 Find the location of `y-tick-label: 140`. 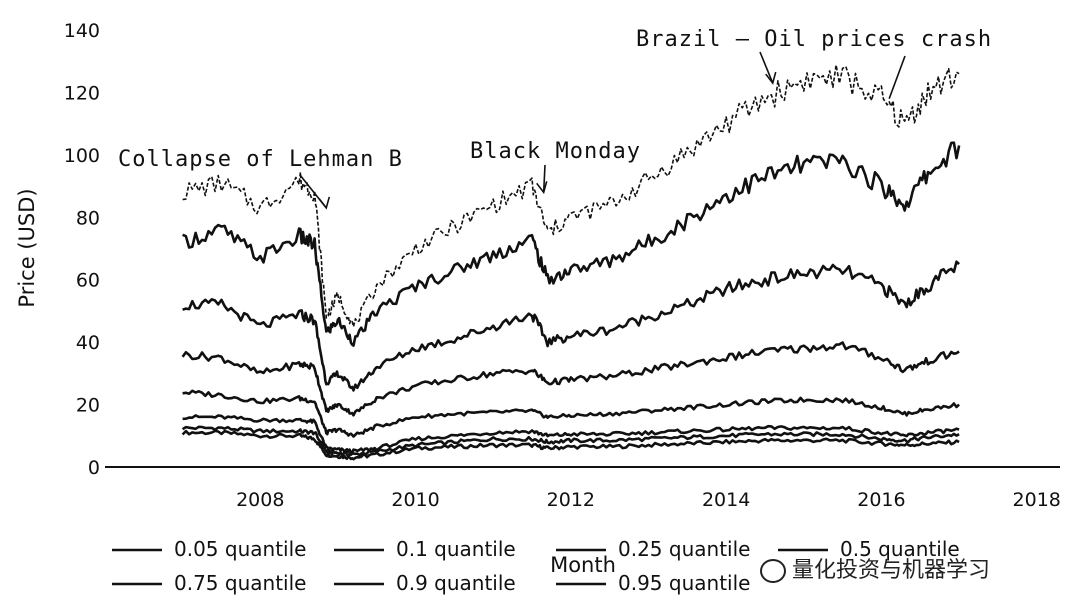

y-tick-label: 140 is located at coordinates (82, 31).